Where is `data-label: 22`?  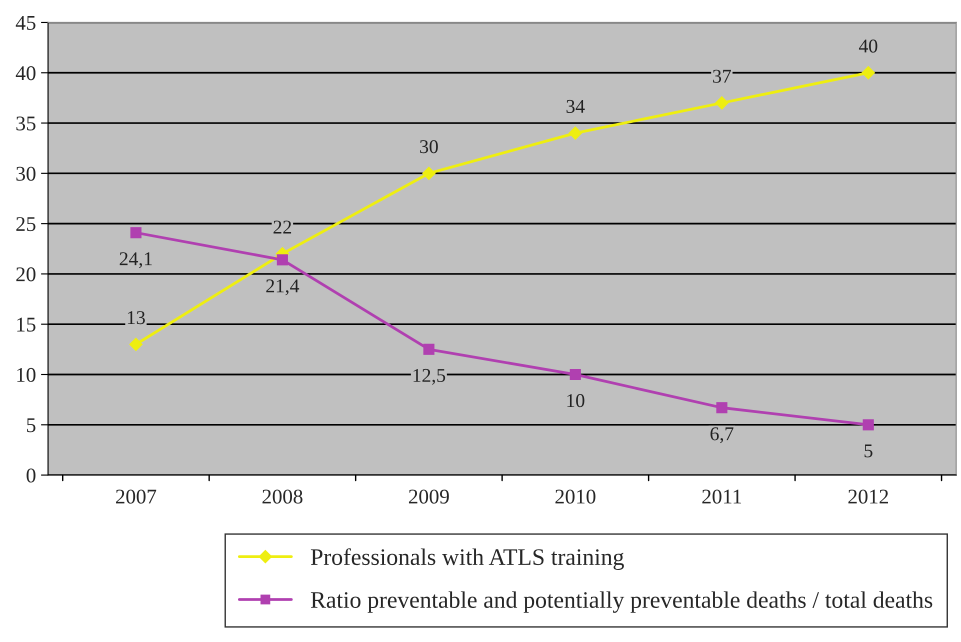
data-label: 22 is located at coordinates (283, 227).